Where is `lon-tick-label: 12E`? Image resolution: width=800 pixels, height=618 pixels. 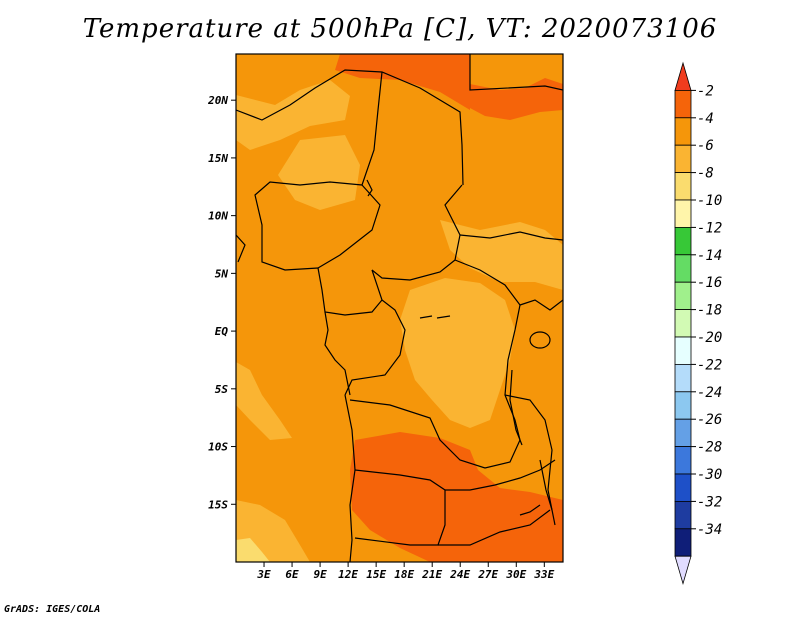 lon-tick-label: 12E is located at coordinates (348, 574).